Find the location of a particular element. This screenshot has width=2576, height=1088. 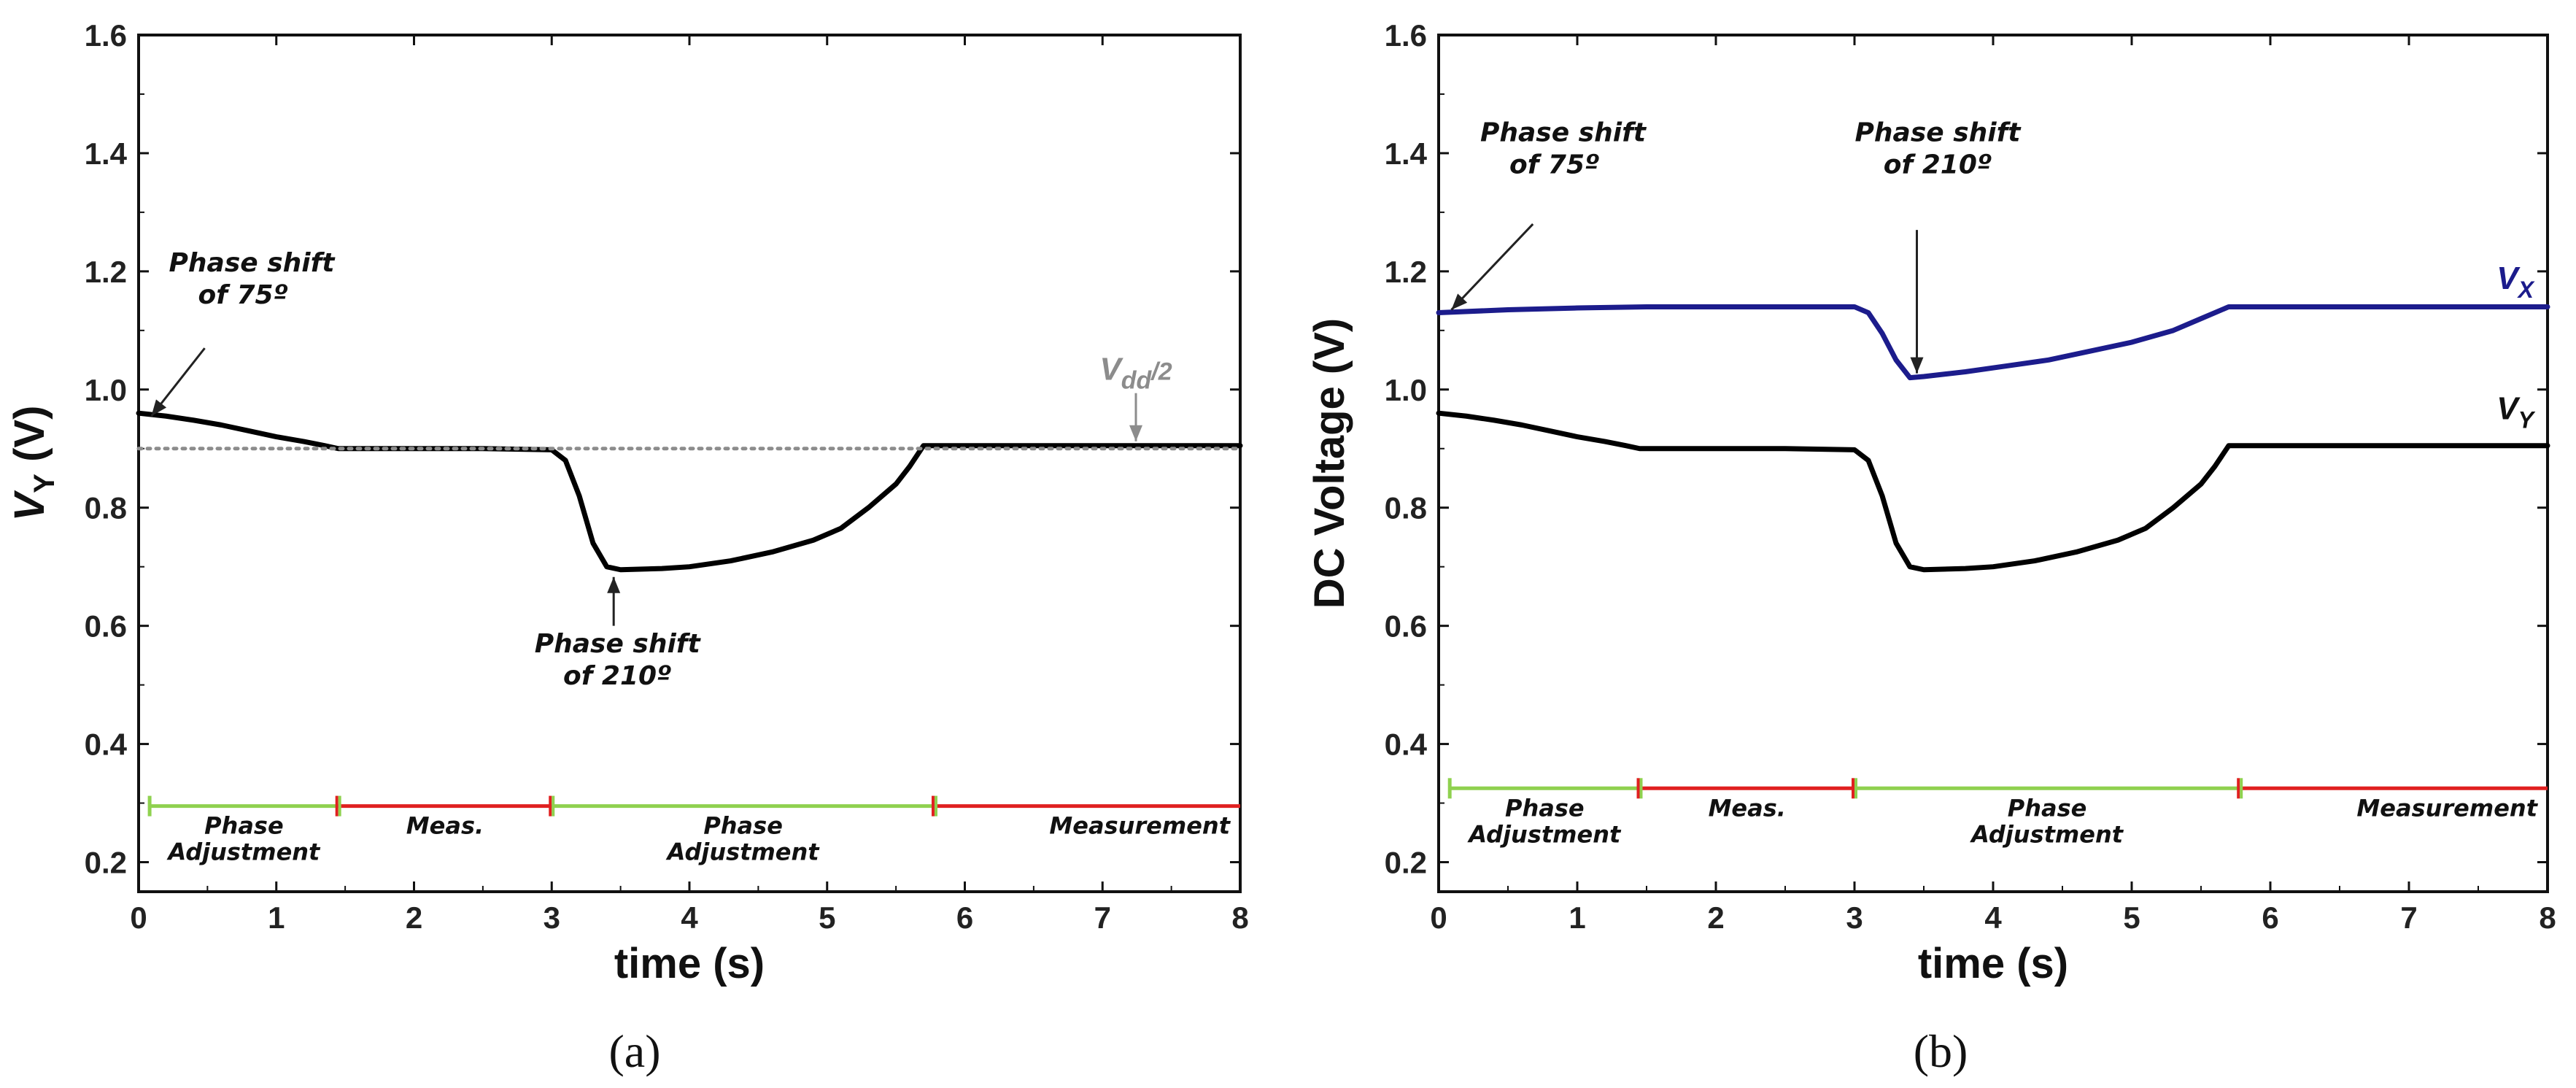

series-line-vx is located at coordinates (1993, 342).